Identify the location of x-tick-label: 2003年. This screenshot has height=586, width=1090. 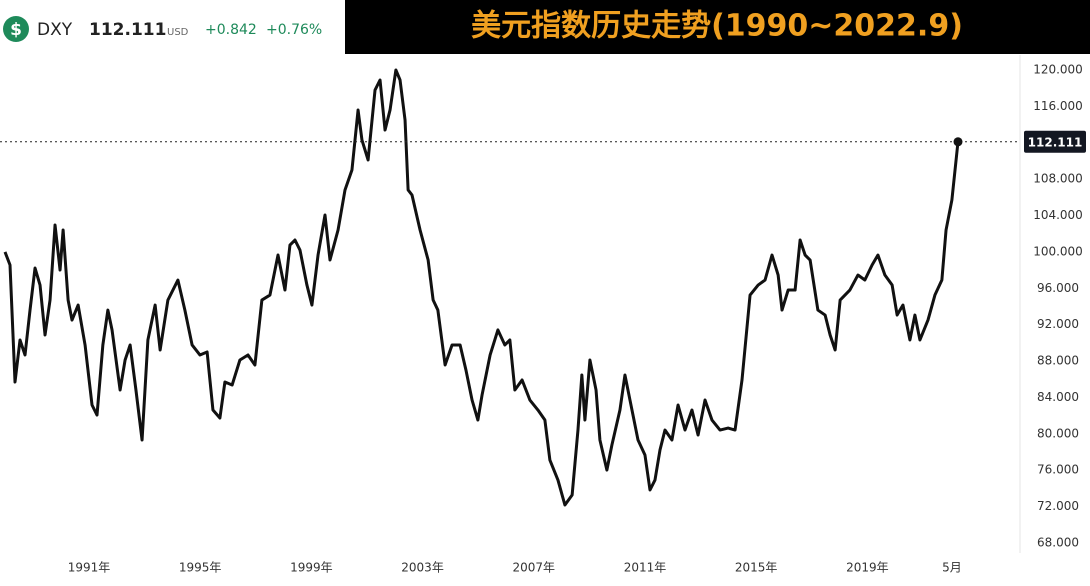
(422, 568).